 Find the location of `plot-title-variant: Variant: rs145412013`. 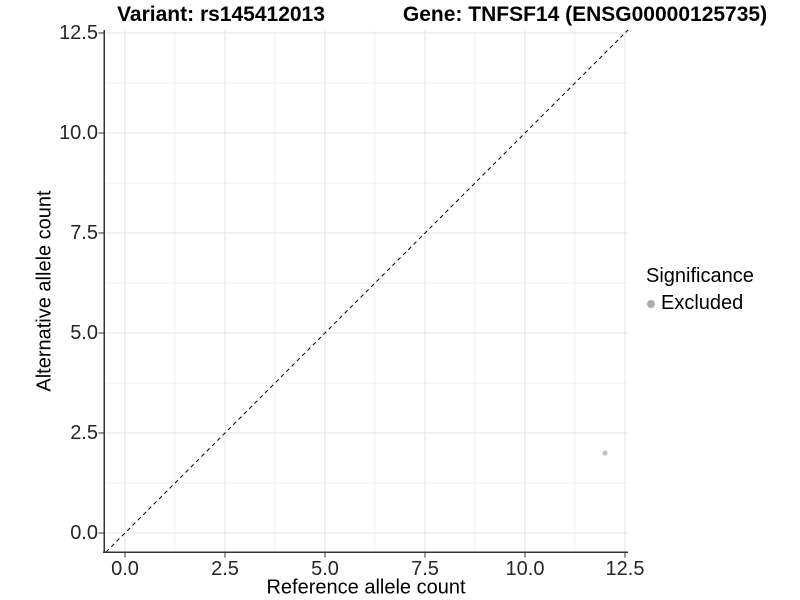

plot-title-variant: Variant: rs145412013 is located at coordinates (221, 14).